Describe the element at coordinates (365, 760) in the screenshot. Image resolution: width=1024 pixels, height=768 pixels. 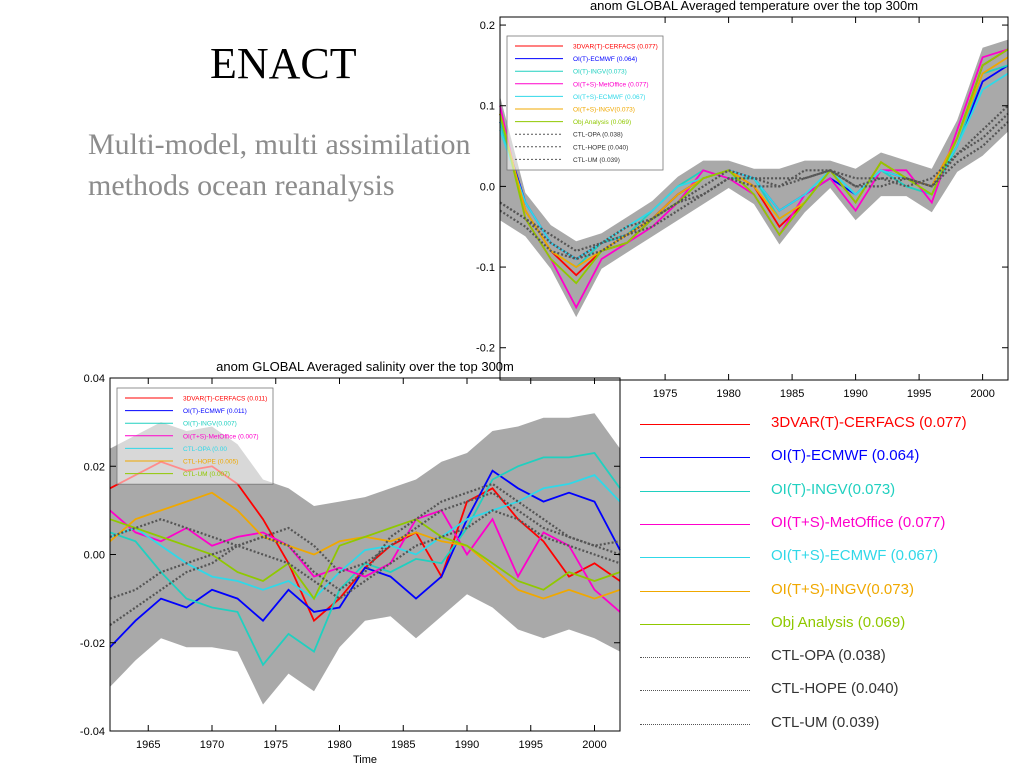
I see `x-axis-label: Time` at that location.